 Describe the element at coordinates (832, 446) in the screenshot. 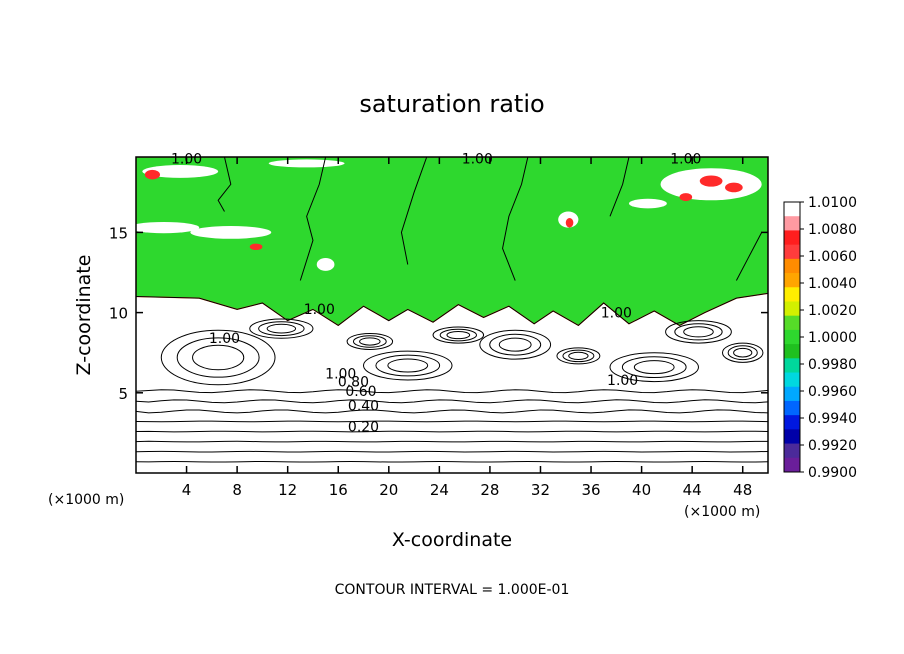

I see `colorbar-label: 0.9920` at that location.